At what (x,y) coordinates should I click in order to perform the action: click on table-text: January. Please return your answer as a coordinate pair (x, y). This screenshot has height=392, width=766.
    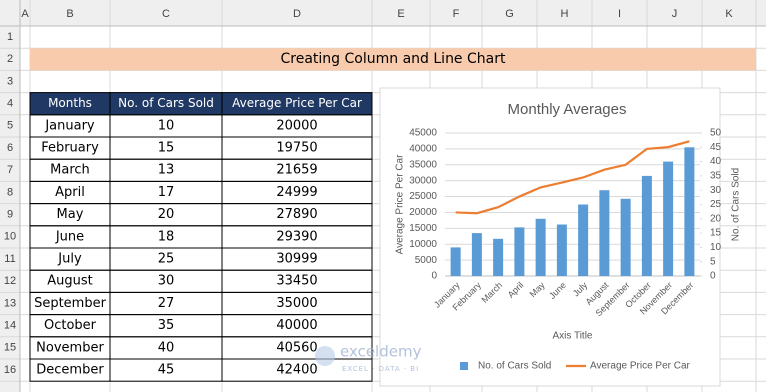
    Looking at the image, I should click on (69, 125).